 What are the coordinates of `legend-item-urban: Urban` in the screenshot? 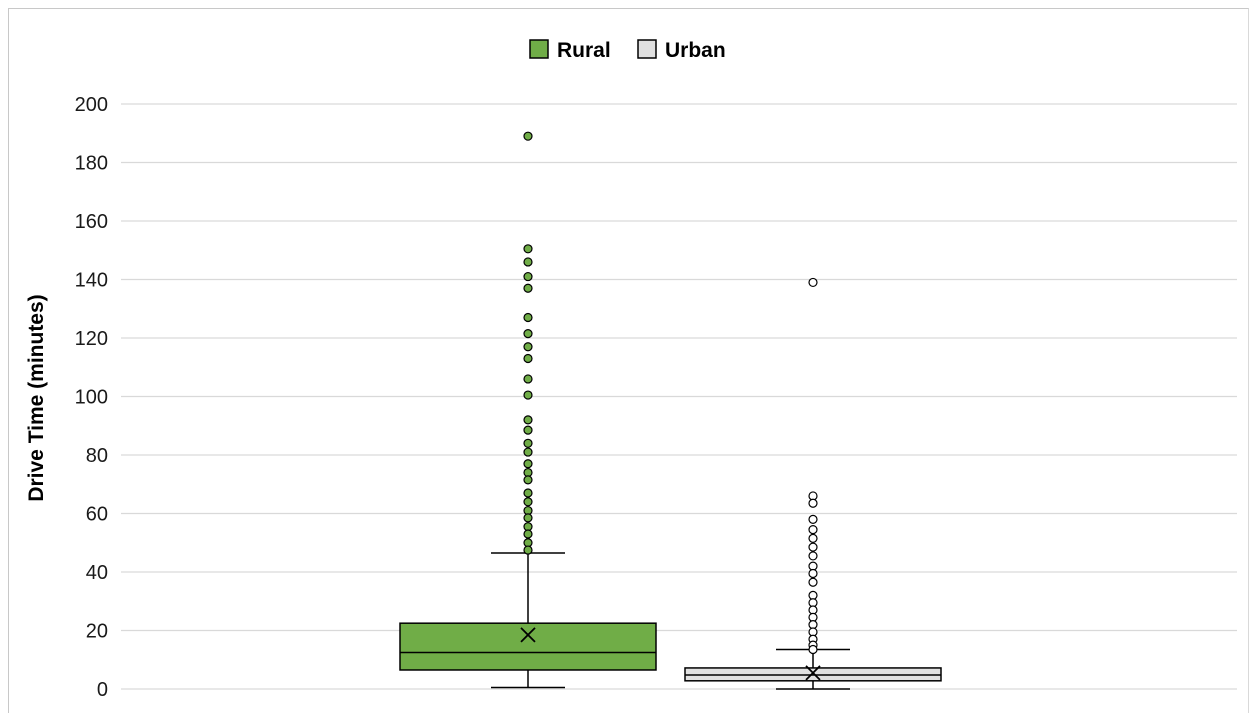 It's located at (681, 50).